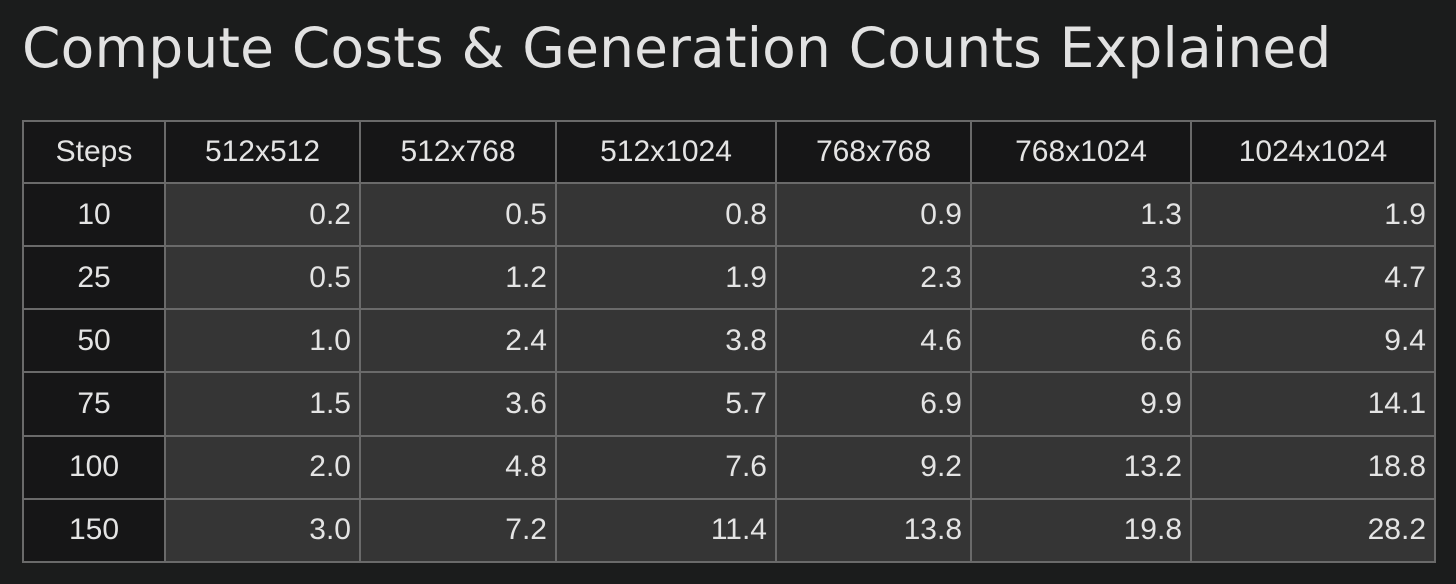  Describe the element at coordinates (458, 278) in the screenshot. I see `table-cell: 1.2` at that location.